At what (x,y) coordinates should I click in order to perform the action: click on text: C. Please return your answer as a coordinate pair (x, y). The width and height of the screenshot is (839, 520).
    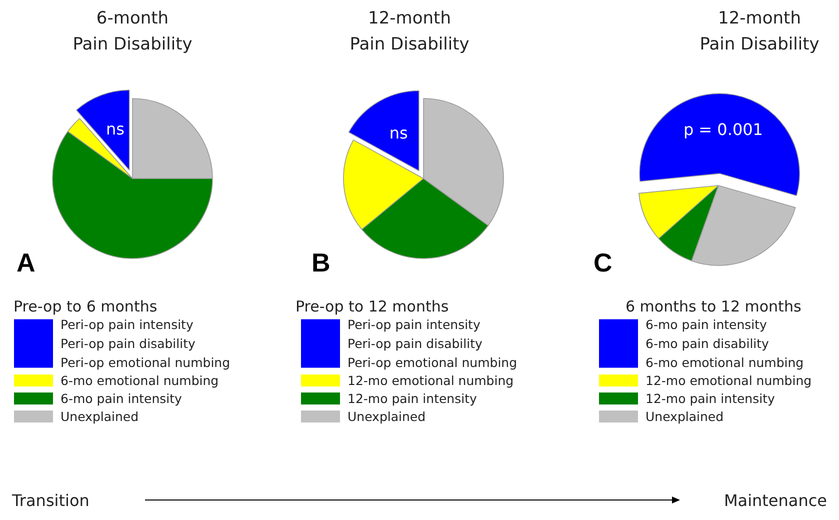
    Looking at the image, I should click on (603, 263).